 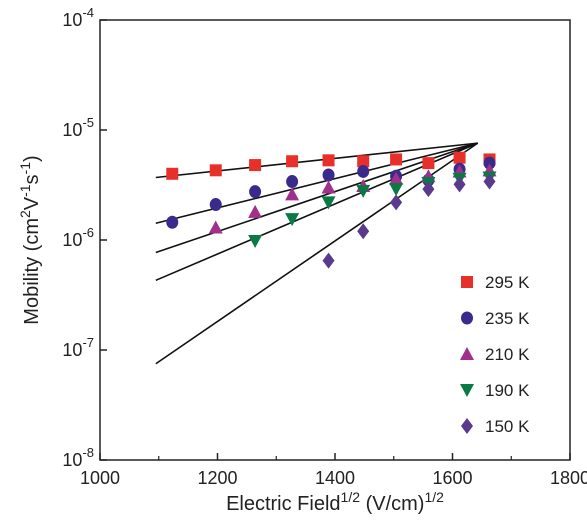 I want to click on y-axis: 10⁻⁸ 10⁻⁷ 10⁻⁶ 10⁻⁵ 10⁻⁴, so click(x=84, y=237).